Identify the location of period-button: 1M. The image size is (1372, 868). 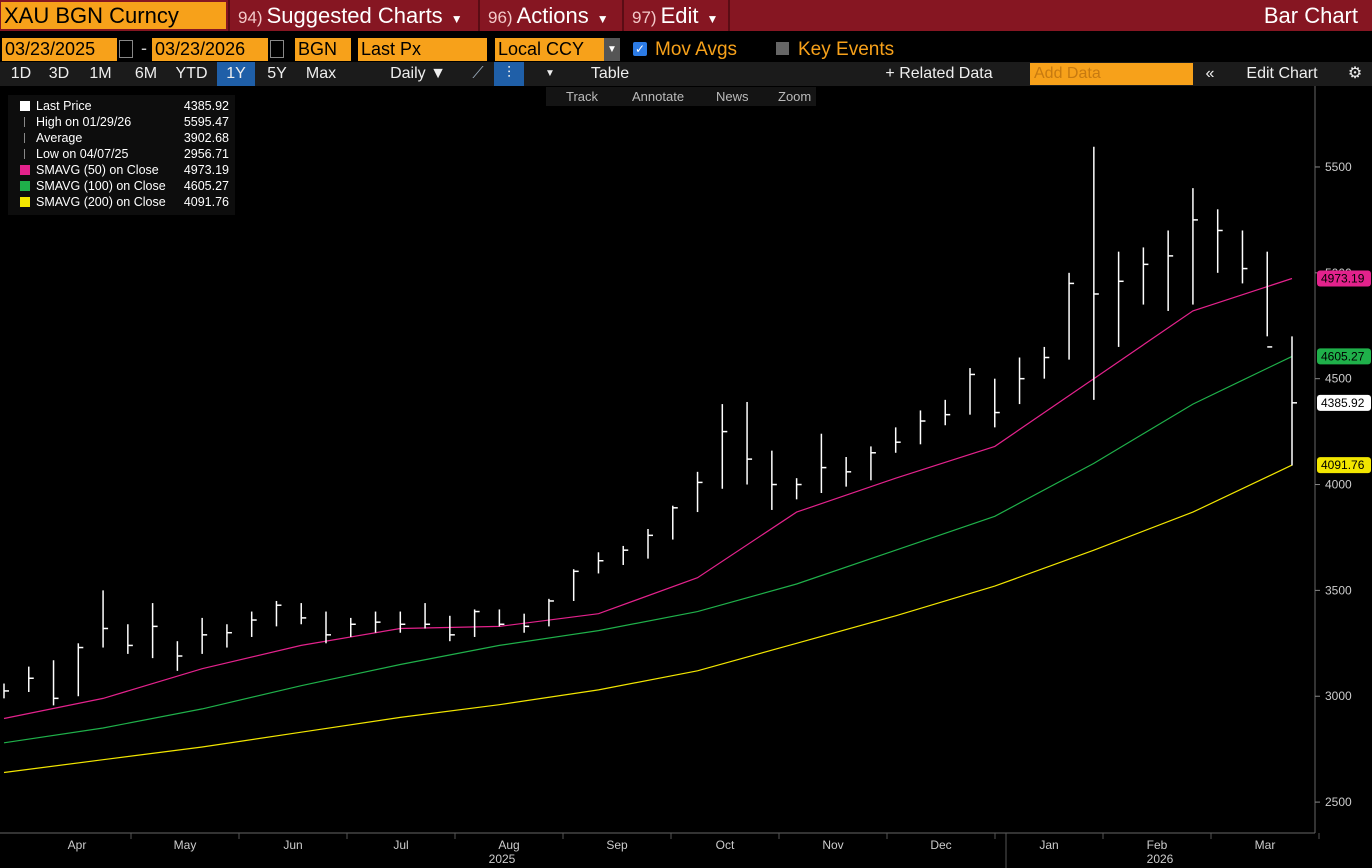
(100, 73).